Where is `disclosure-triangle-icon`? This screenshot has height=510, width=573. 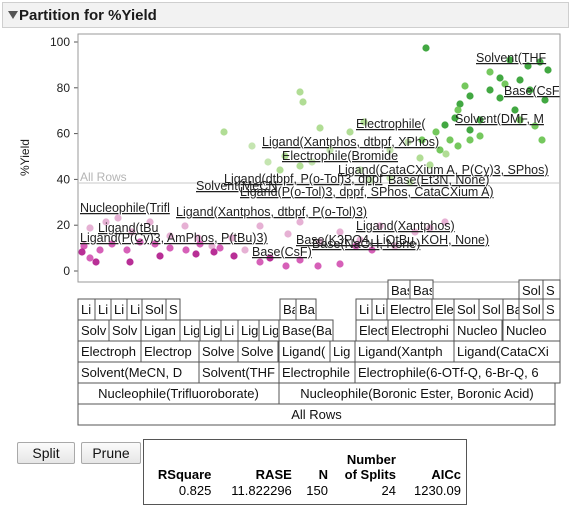 disclosure-triangle-icon is located at coordinates (13, 15).